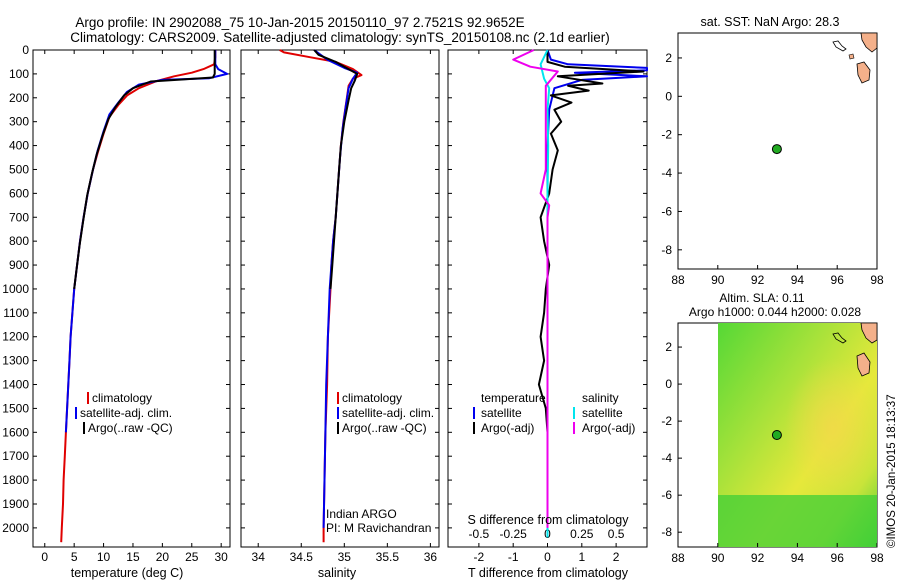 The height and width of the screenshot is (580, 900). What do you see at coordinates (600, 398) in the screenshot?
I see `legend-salinity-title: salinity` at bounding box center [600, 398].